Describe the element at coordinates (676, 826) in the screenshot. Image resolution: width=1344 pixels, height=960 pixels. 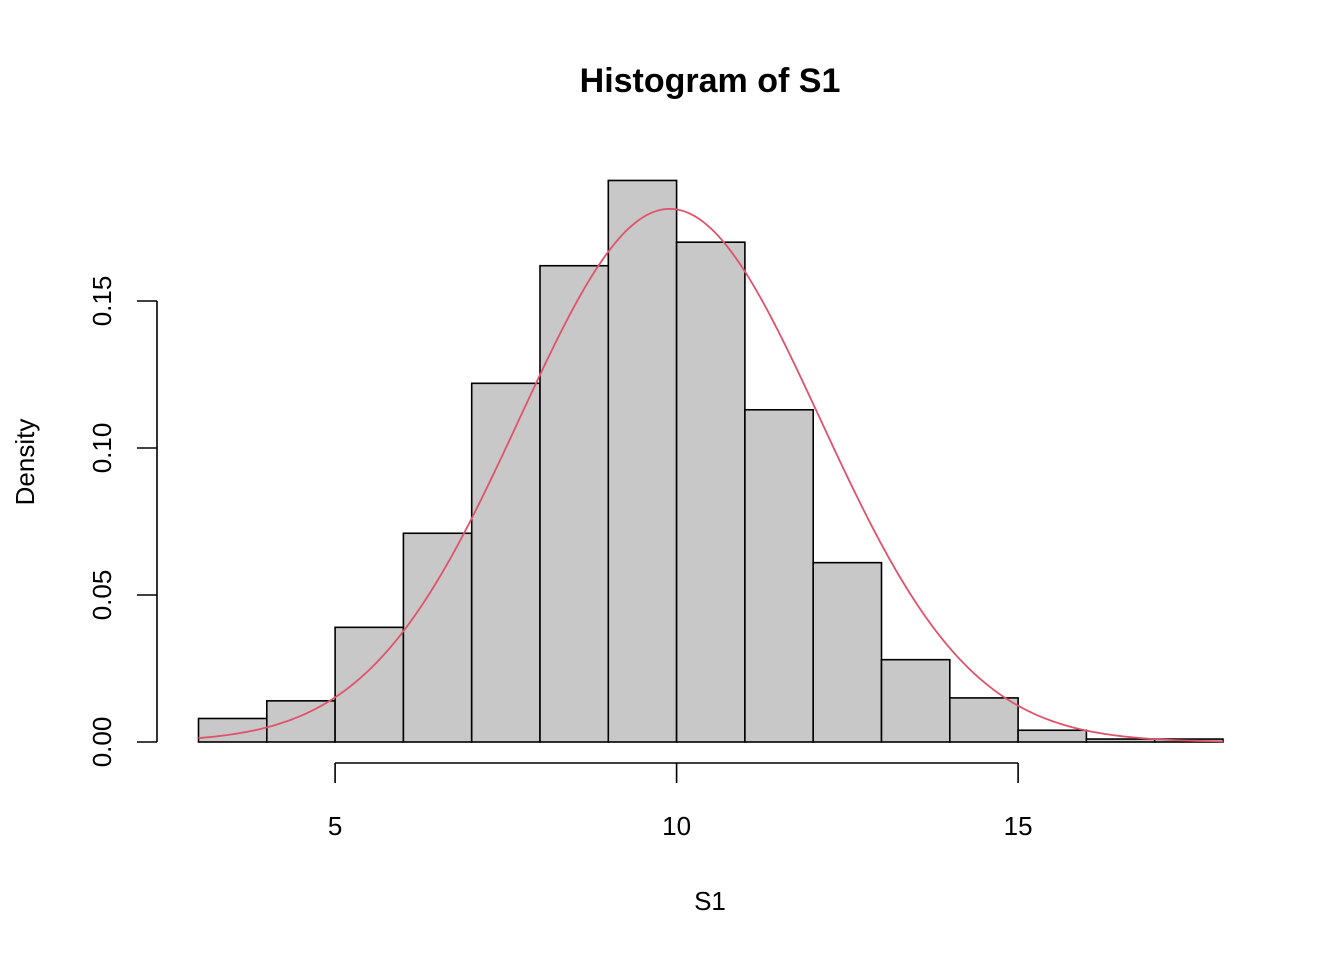
I see `x-tick-label: 10` at that location.